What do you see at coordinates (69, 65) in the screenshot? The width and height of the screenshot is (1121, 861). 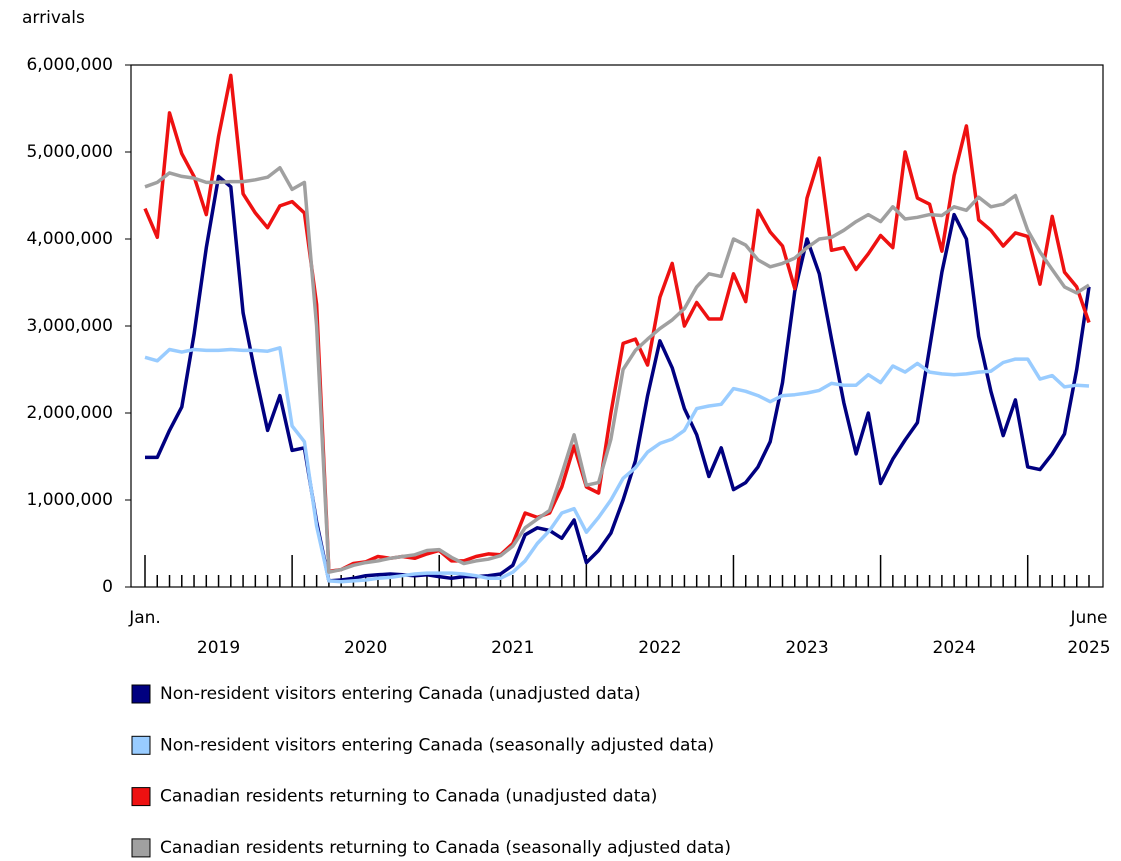 I see `y-tick-label: 6,000,000` at bounding box center [69, 65].